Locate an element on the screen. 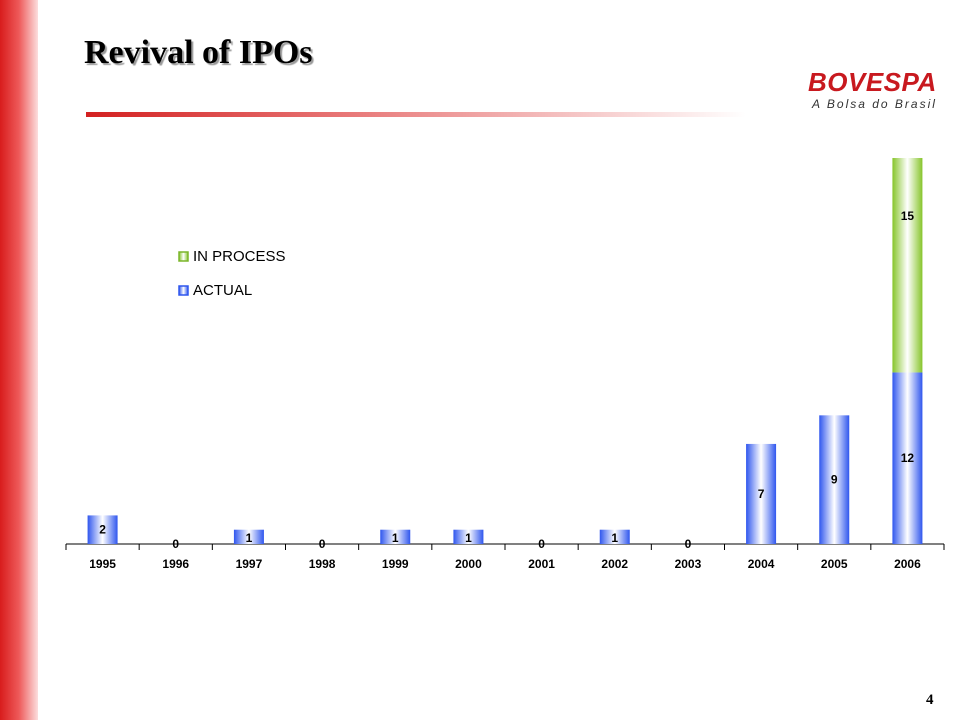 The image size is (960, 720). value-label-actual-2006: 12 is located at coordinates (908, 458).